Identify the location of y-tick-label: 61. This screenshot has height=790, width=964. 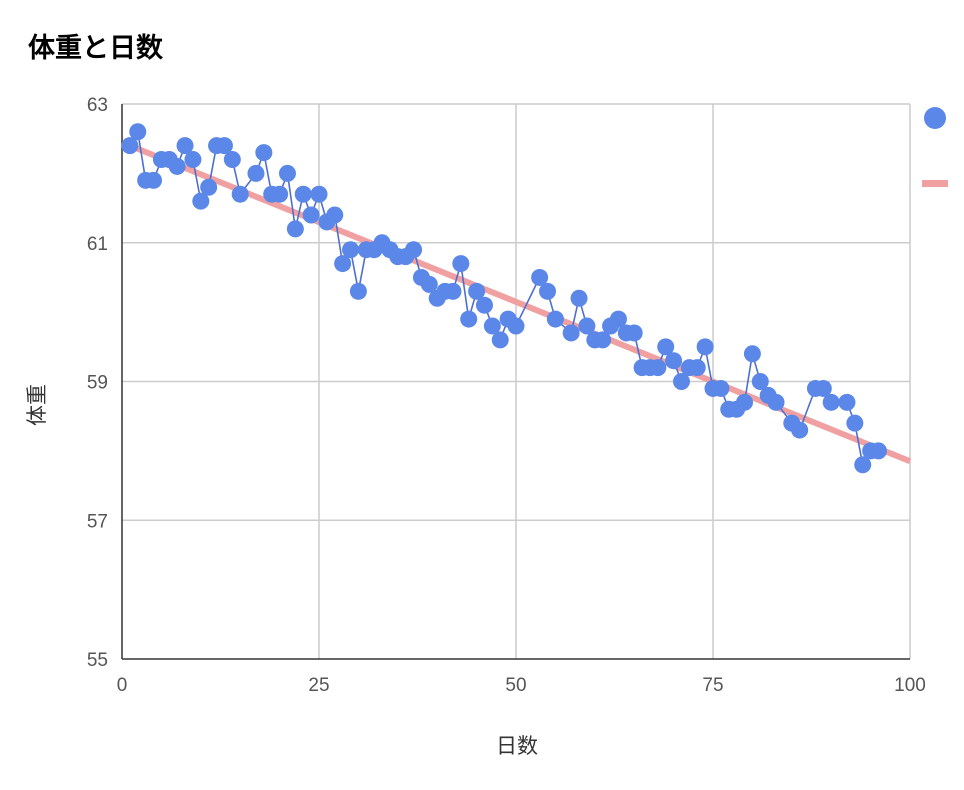
(97, 244).